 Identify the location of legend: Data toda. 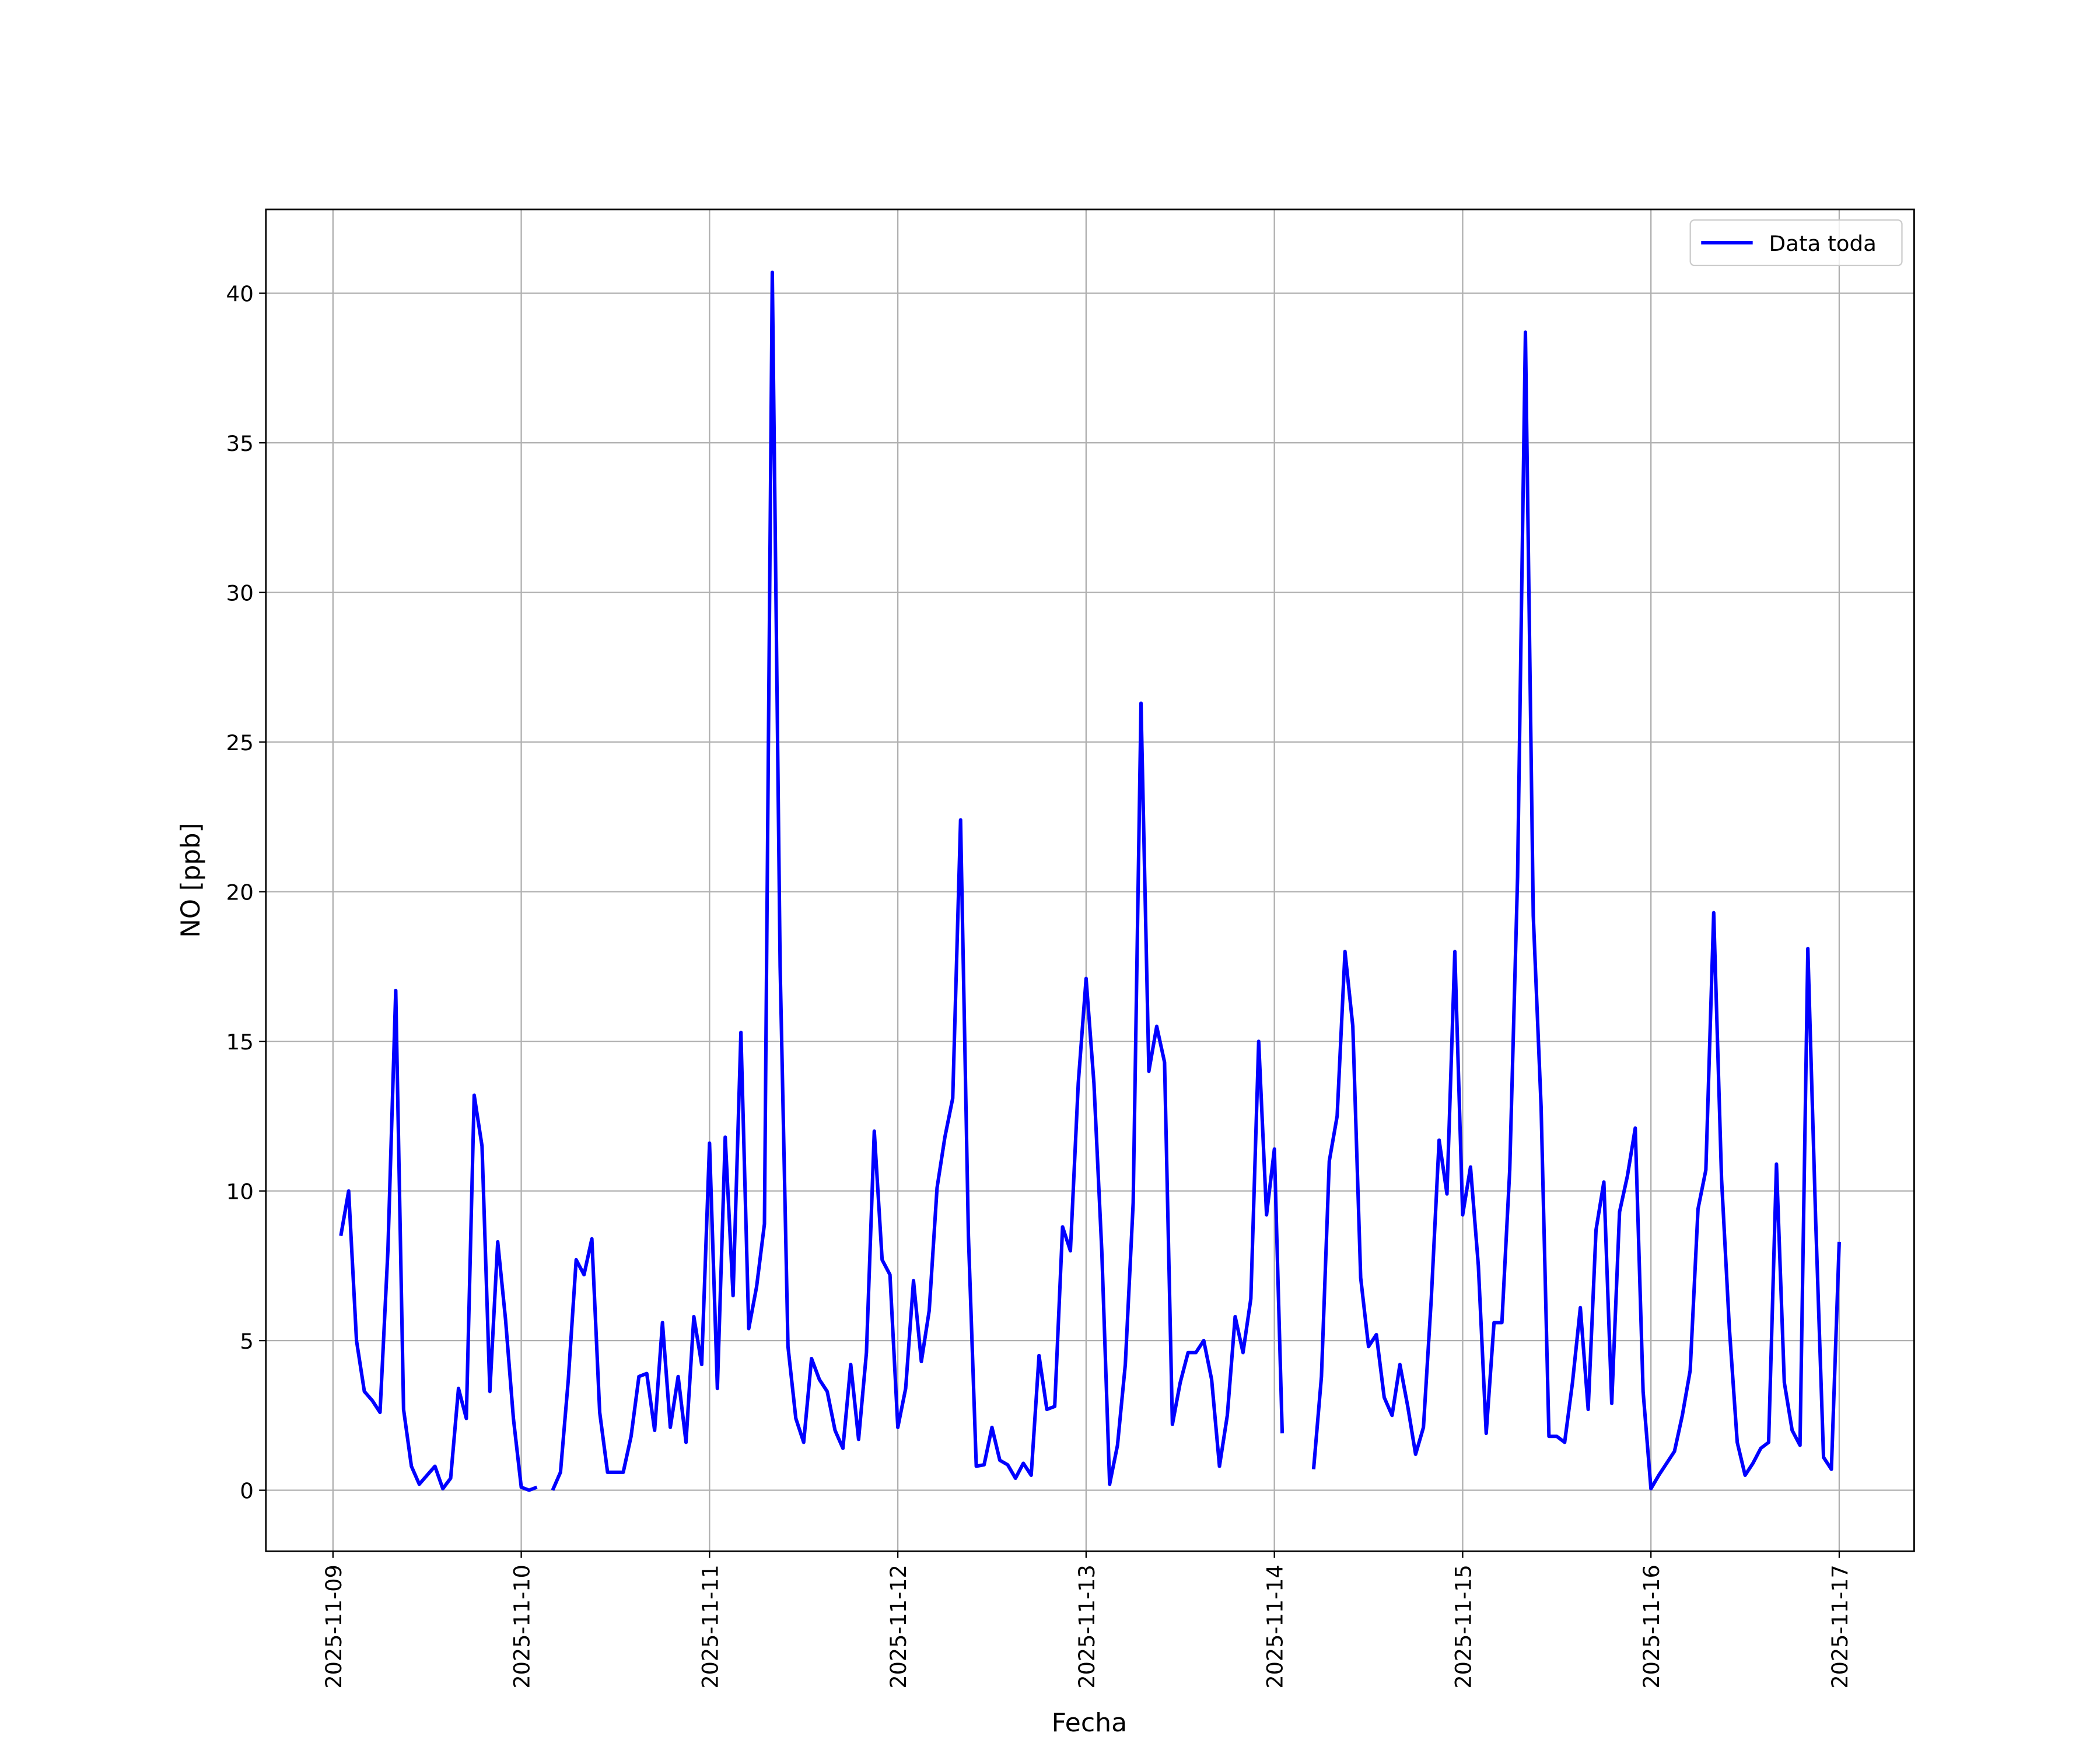
(1796, 243).